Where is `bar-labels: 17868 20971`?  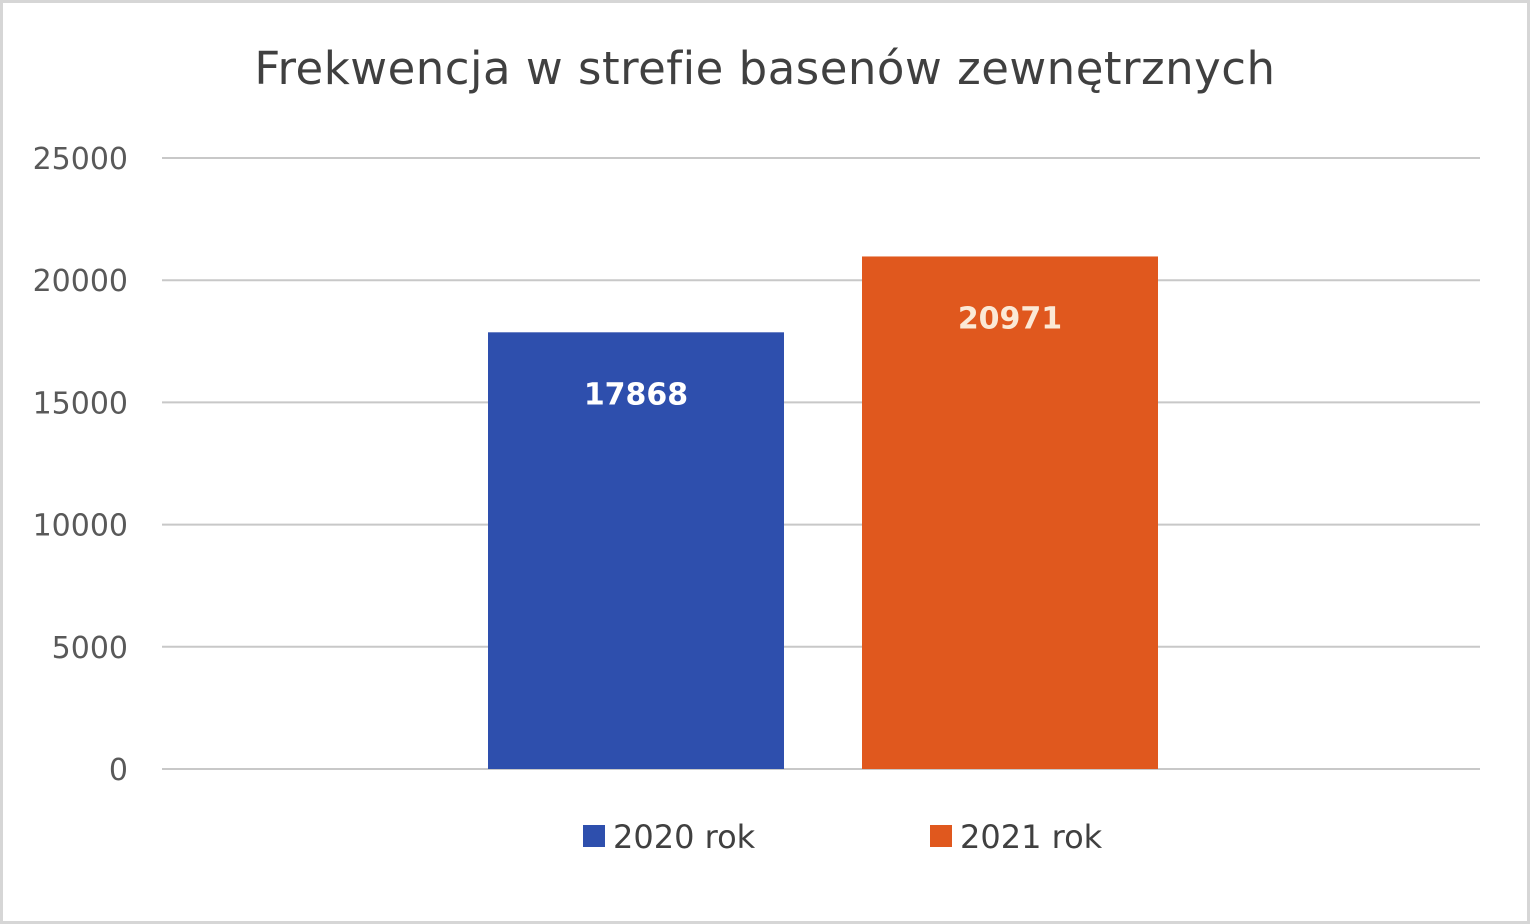 bar-labels: 17868 20971 is located at coordinates (823, 356).